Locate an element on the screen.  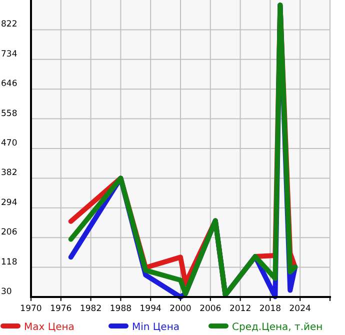
y-tick-label: 294 is located at coordinates (9, 203).